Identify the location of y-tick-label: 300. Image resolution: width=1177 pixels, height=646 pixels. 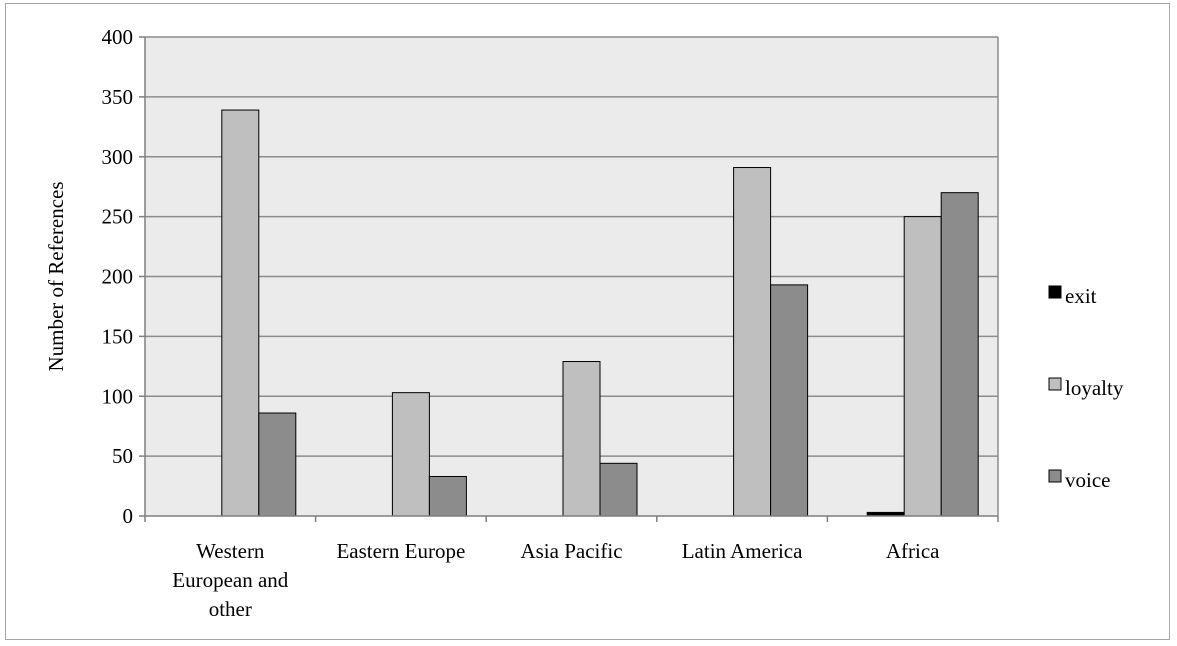
(118, 157).